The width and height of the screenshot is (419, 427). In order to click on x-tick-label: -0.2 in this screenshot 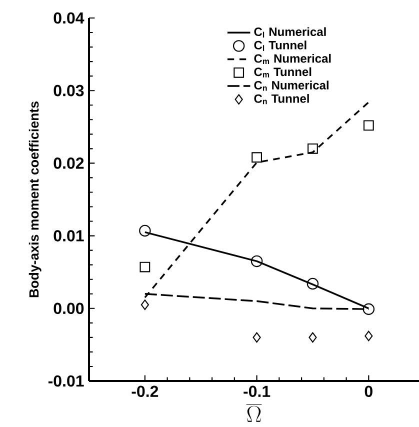, I will do `click(145, 392)`.